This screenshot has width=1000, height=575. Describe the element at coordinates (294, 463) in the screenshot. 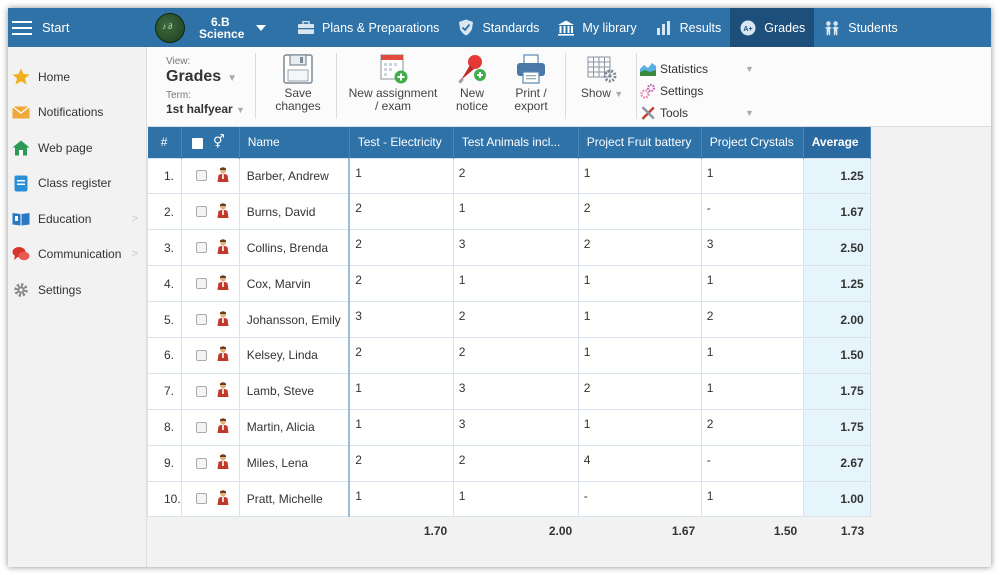

I see `student-name: Miles, Lena` at that location.